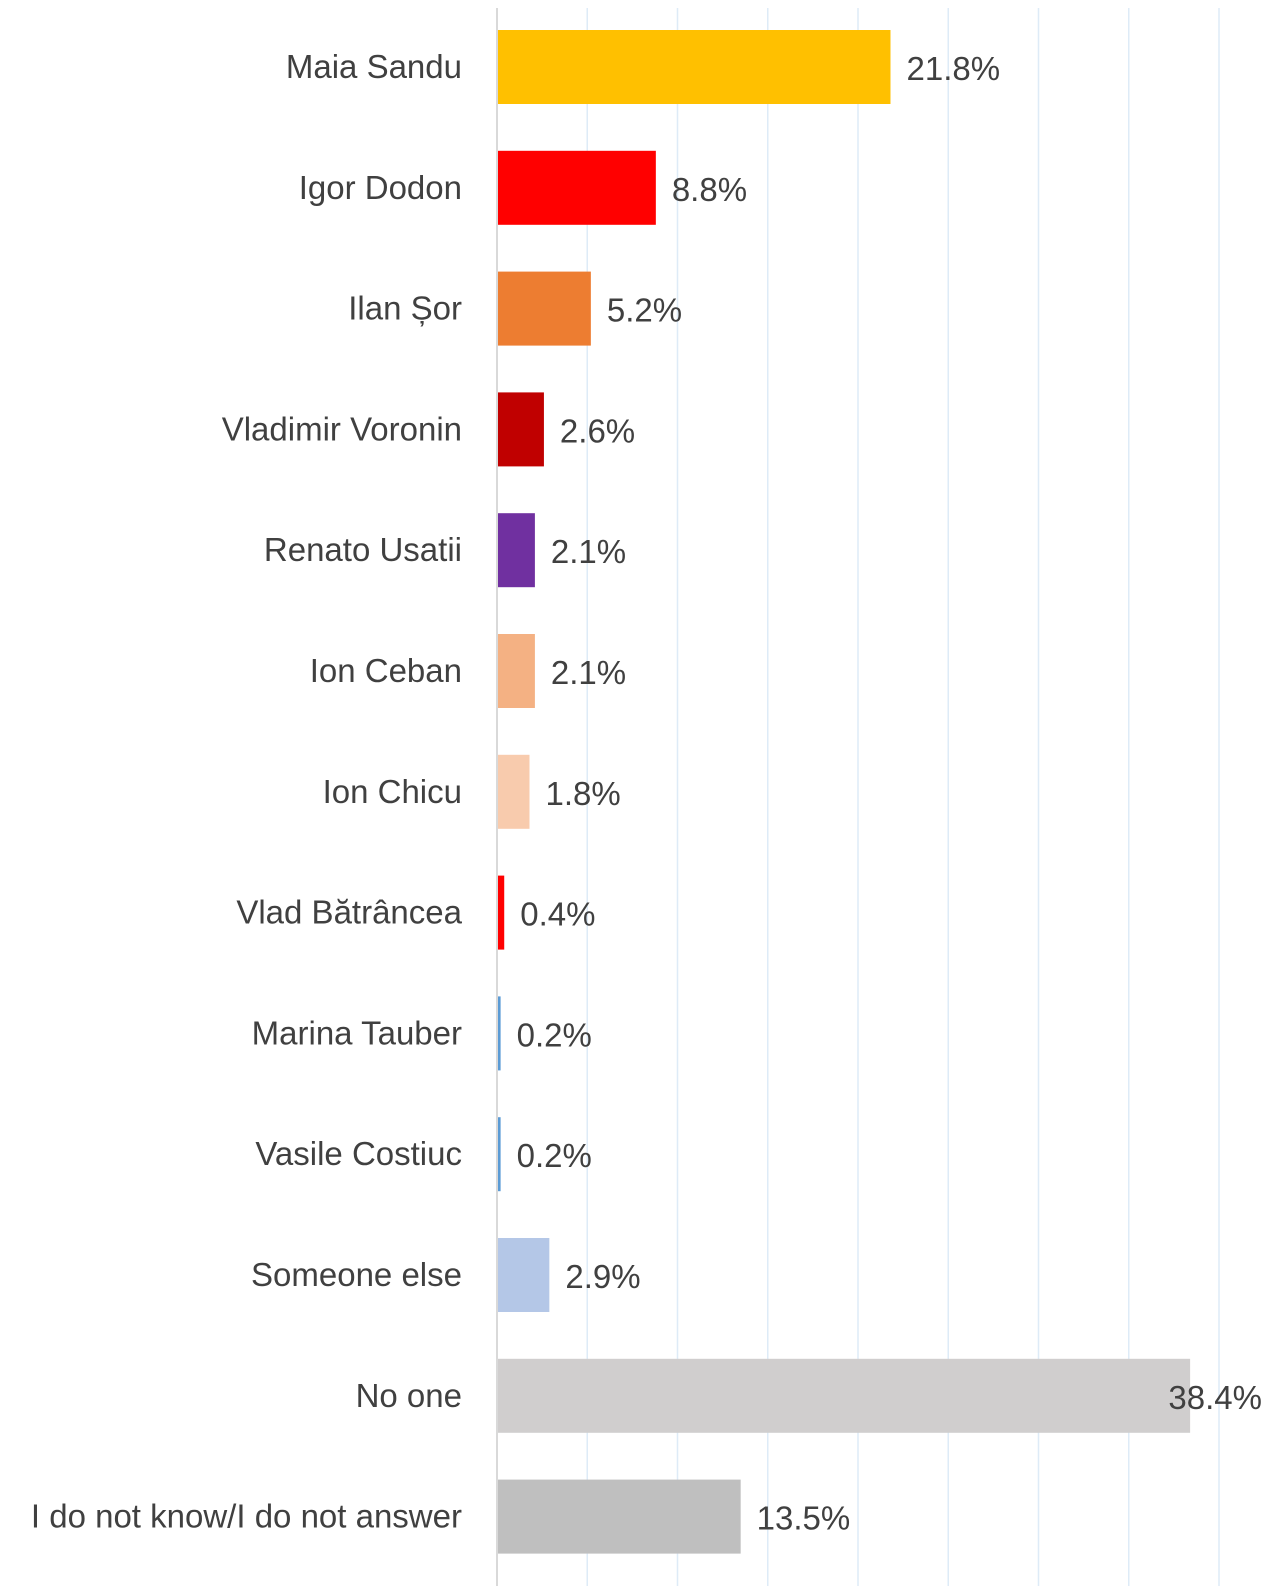 Image resolution: width=1267 pixels, height=1586 pixels. Describe the element at coordinates (357, 1032) in the screenshot. I see `category-label: Marina Tauber` at that location.